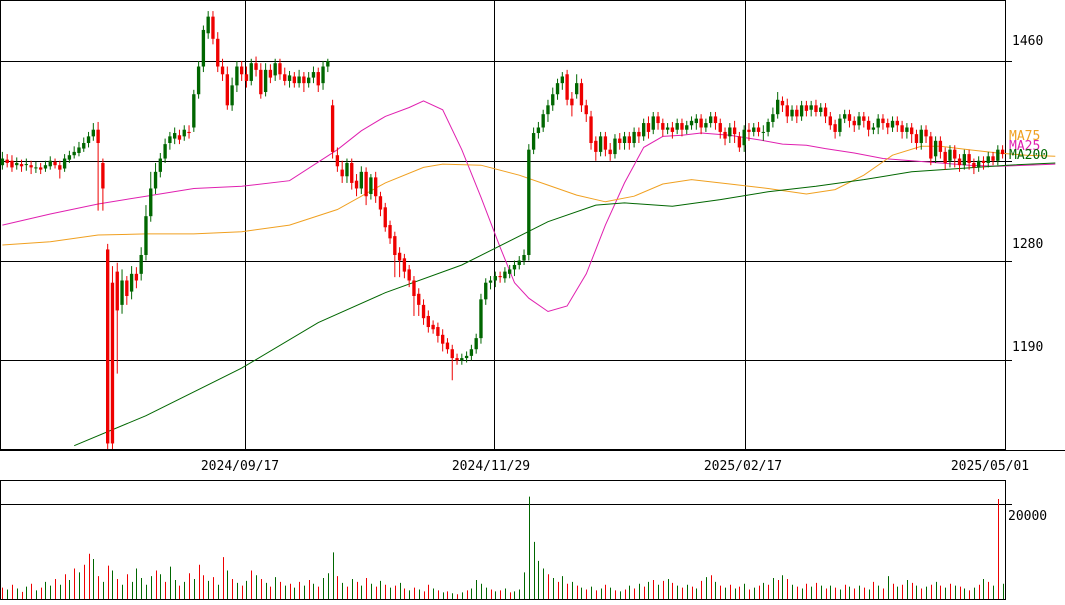 This screenshot has height=605, width=1065. I want to click on date-tick-label: 2025/05/01, so click(990, 466).